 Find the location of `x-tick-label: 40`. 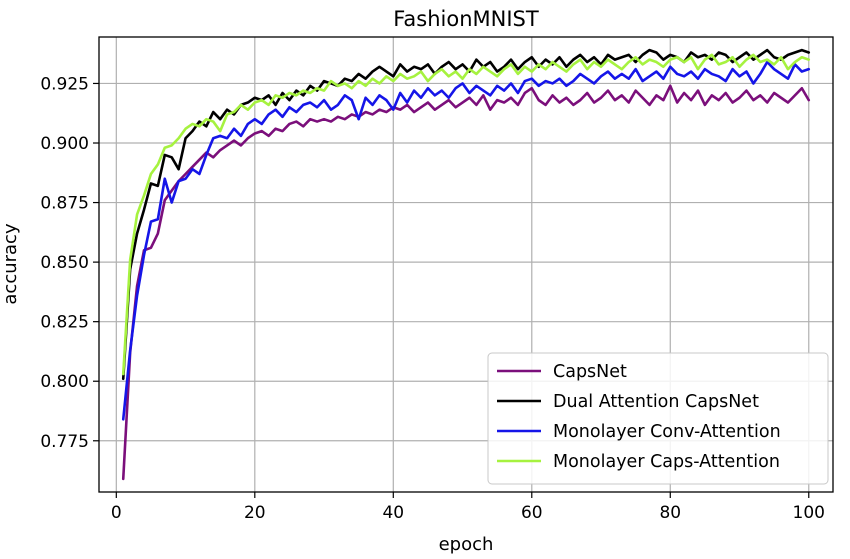

x-tick-label: 40 is located at coordinates (393, 513).